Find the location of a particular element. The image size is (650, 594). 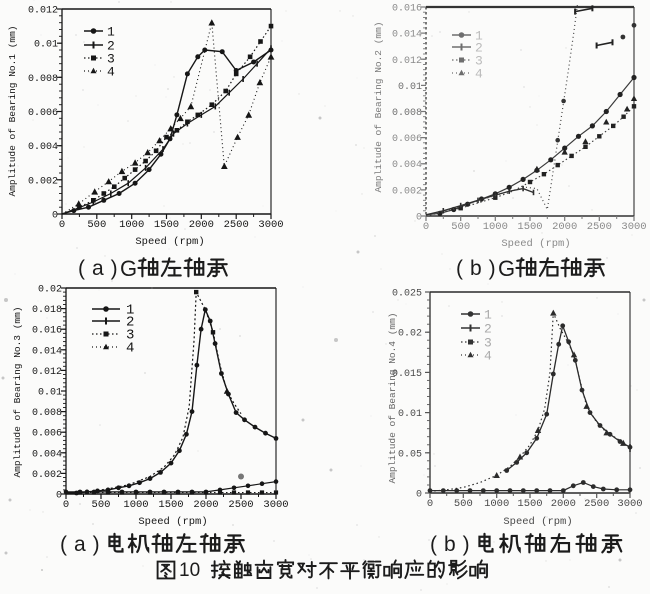

svg-text: 0.015 is located at coordinates (407, 374).